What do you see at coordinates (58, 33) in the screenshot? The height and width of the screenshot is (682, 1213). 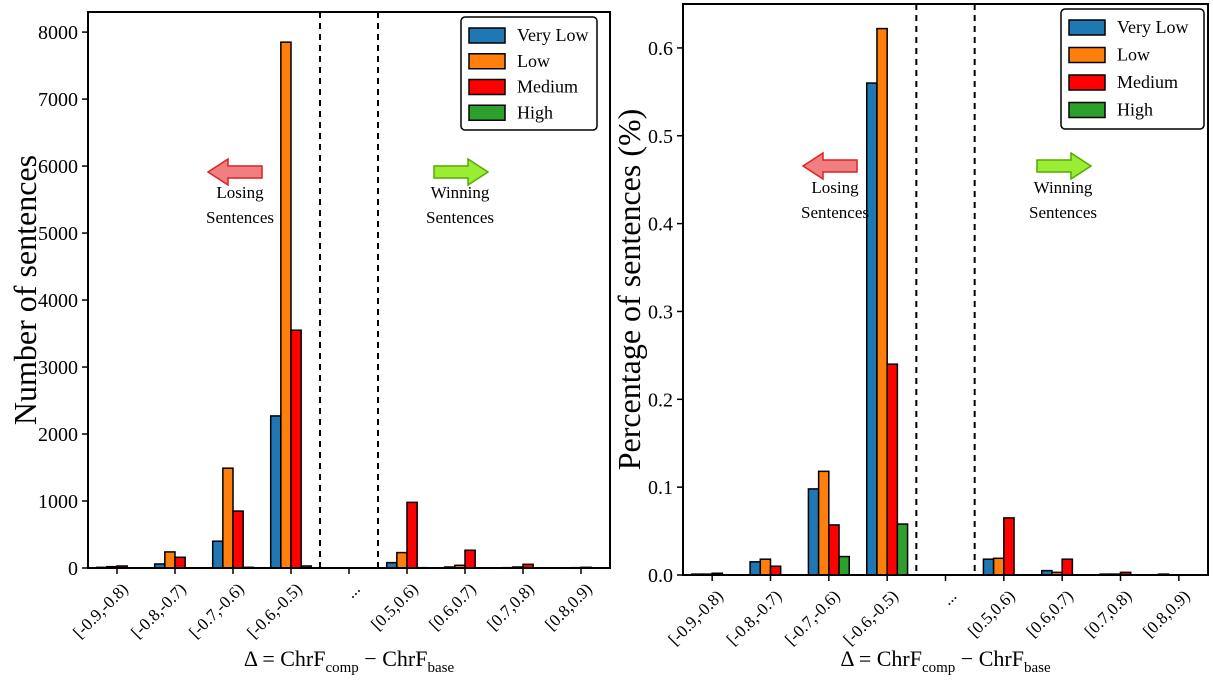 I see `y-tick-label: 8000` at bounding box center [58, 33].